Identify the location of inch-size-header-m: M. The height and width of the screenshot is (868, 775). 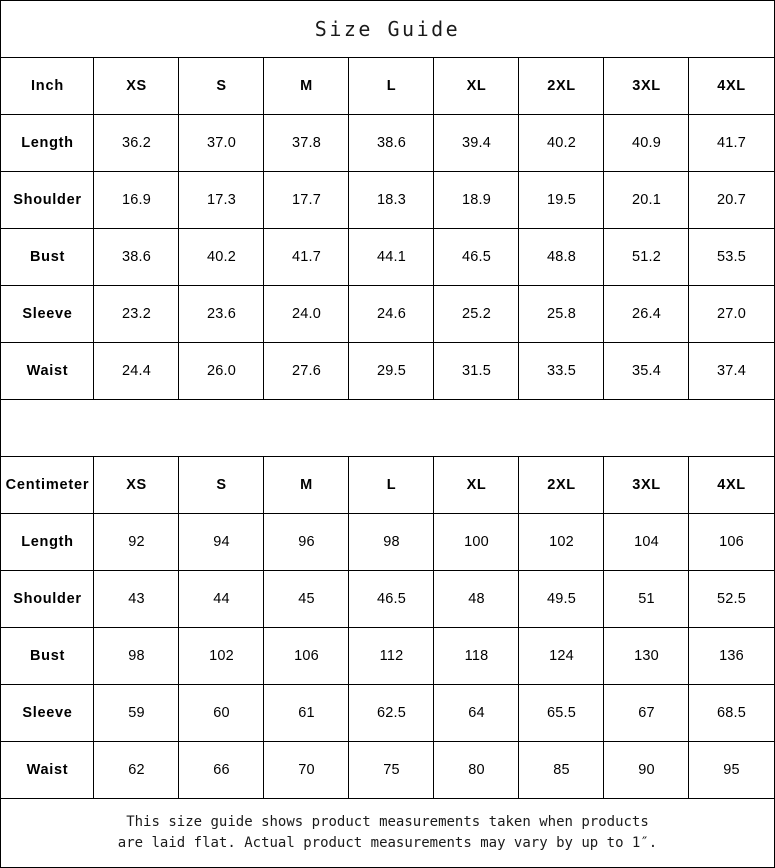
(306, 86).